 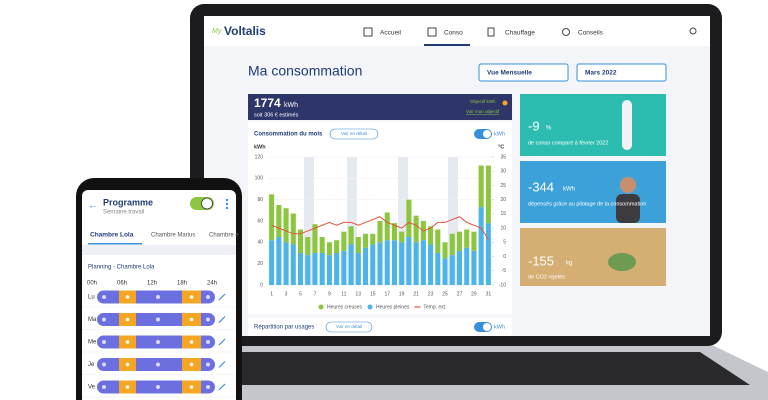 What do you see at coordinates (260, 221) in the screenshot?
I see `y-tick-label: 60` at bounding box center [260, 221].